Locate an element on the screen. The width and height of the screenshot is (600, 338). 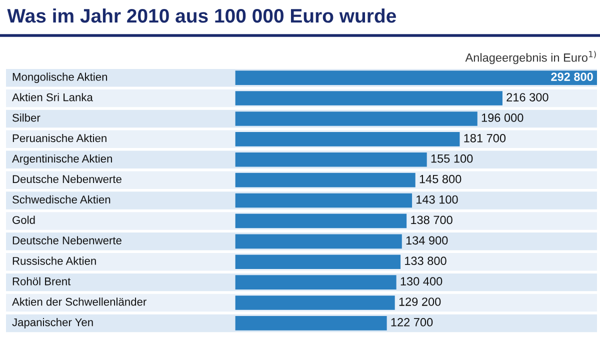
y-tick-label: Silber is located at coordinates (26, 118).